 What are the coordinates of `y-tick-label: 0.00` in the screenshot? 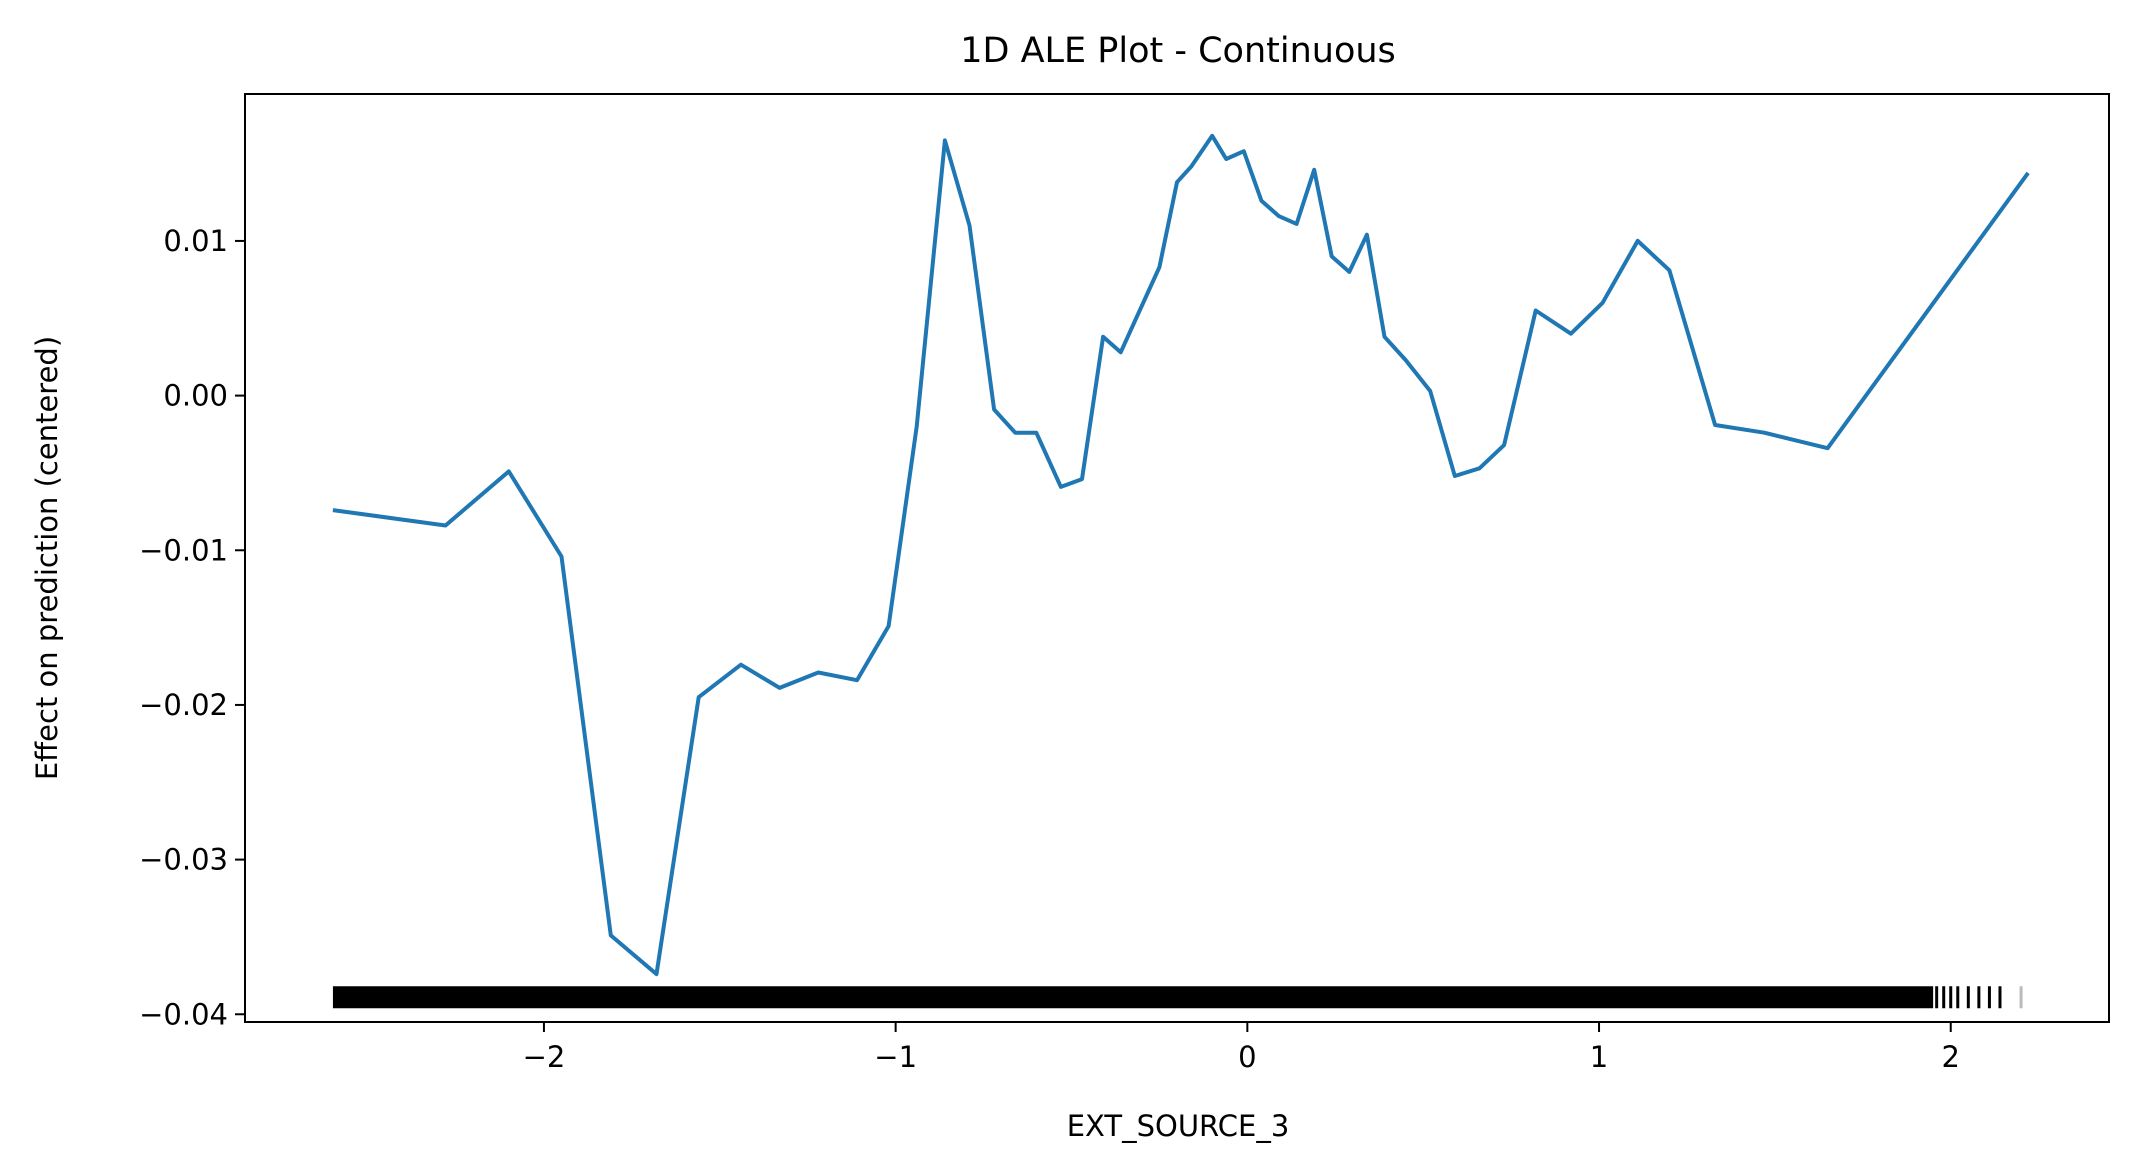 It's located at (195, 396).